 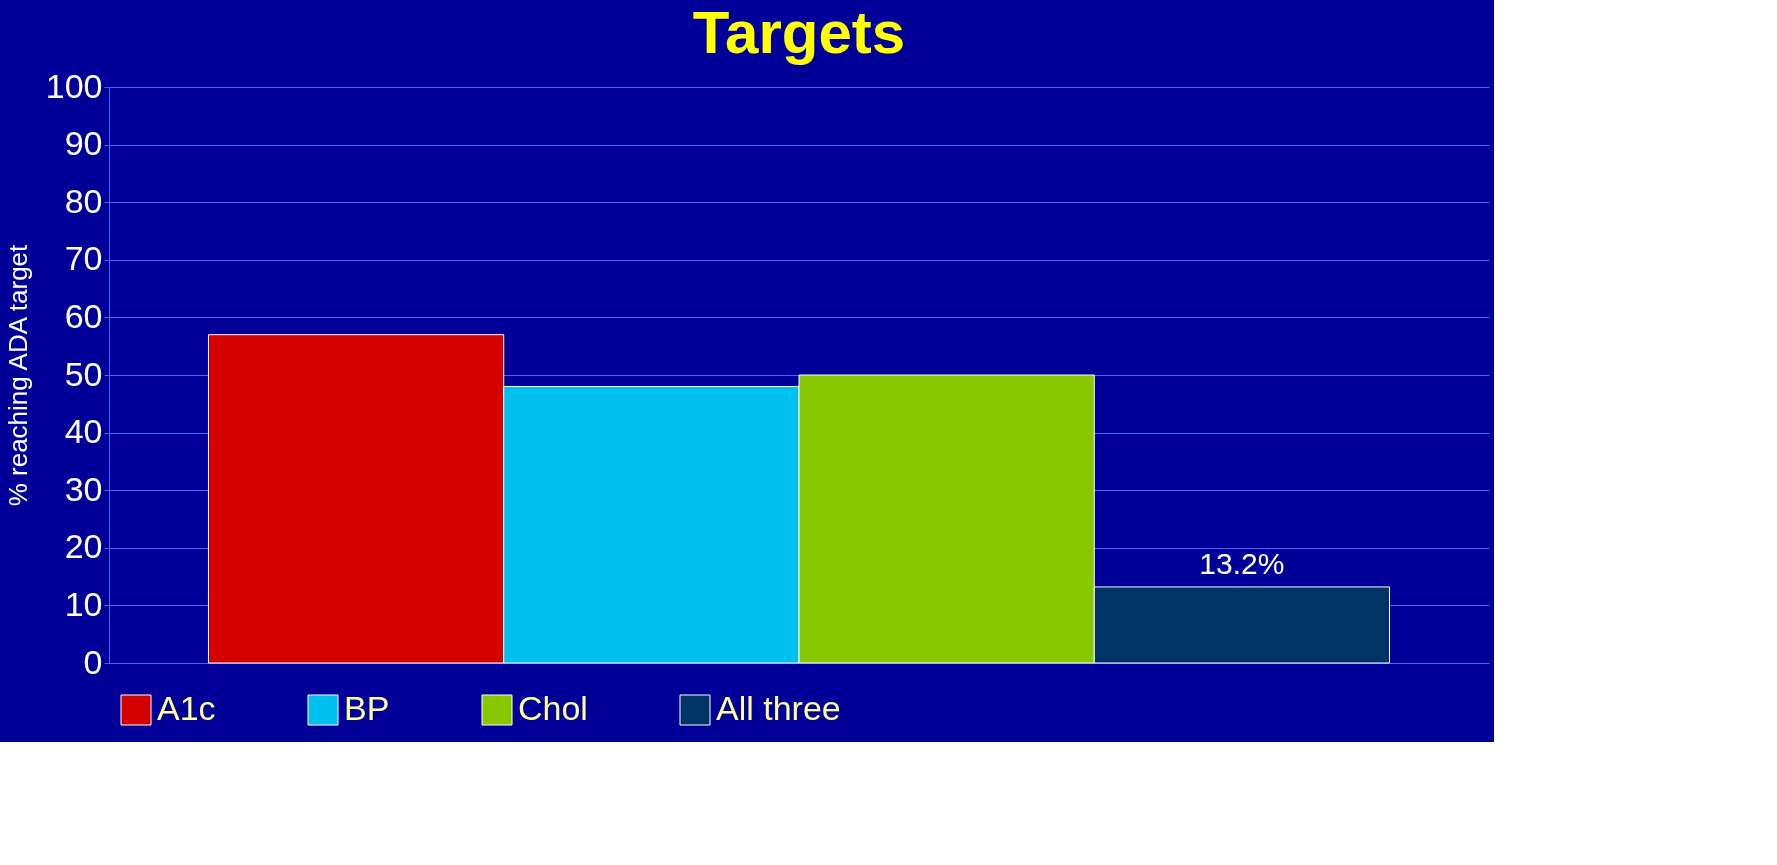 What do you see at coordinates (553, 708) in the screenshot?
I see `legend-label: Chol` at bounding box center [553, 708].